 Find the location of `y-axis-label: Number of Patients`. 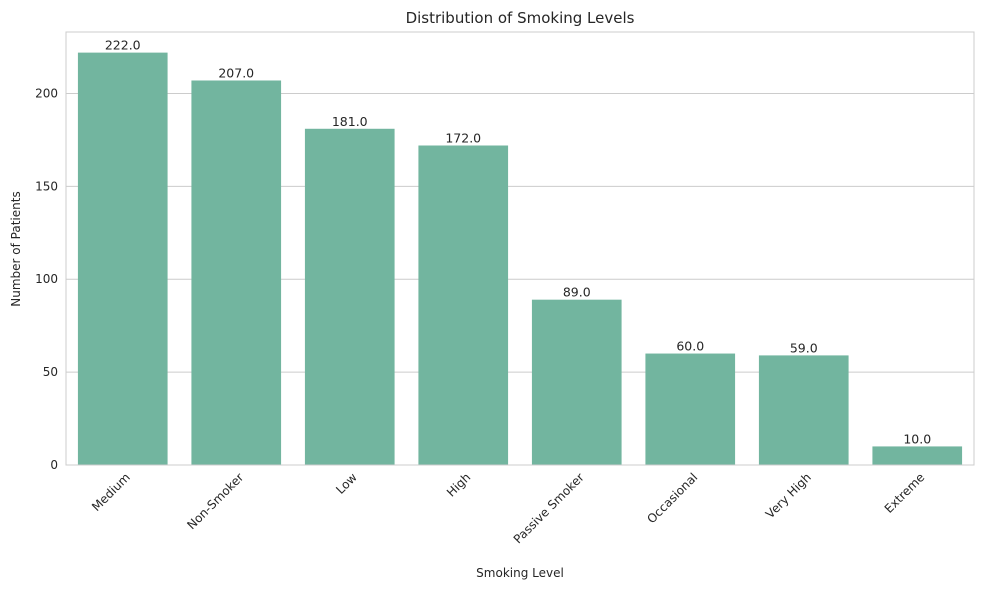

y-axis-label: Number of Patients is located at coordinates (16, 248).